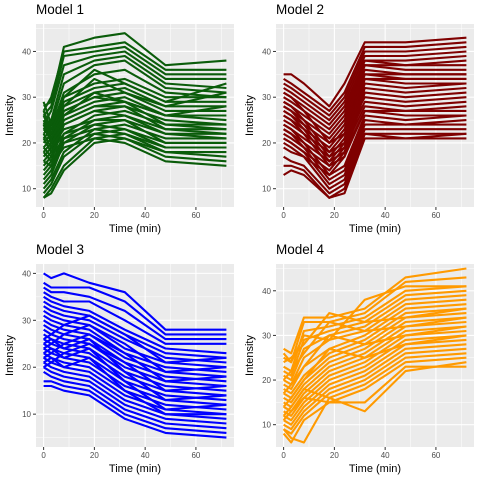  Describe the element at coordinates (300, 249) in the screenshot. I see `panel-title: Model 4` at that location.